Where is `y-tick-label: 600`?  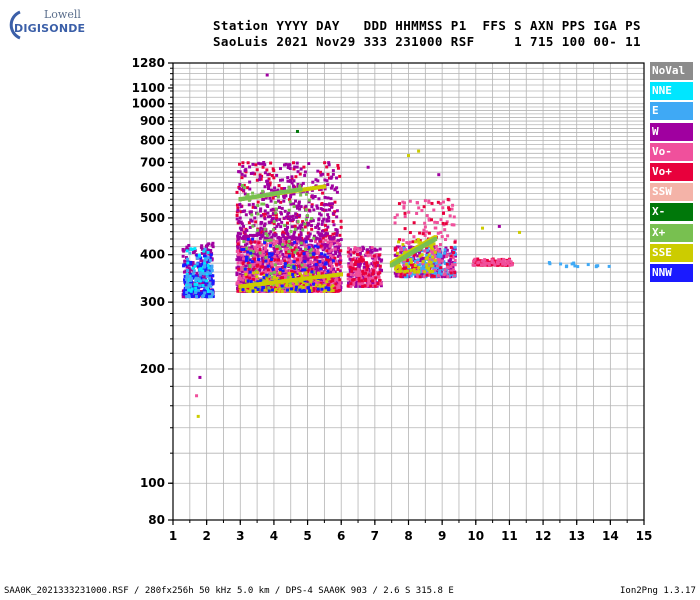 y-tick-label: 600 is located at coordinates (152, 188).